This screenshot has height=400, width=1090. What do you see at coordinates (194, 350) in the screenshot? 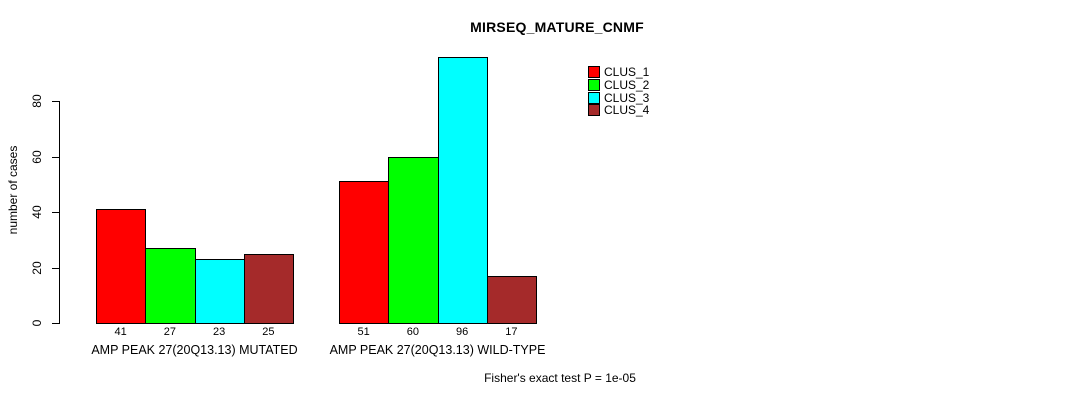
I see `x-category-label: AMP PEAK 27(20Q13.13) MUTATED` at bounding box center [194, 350].